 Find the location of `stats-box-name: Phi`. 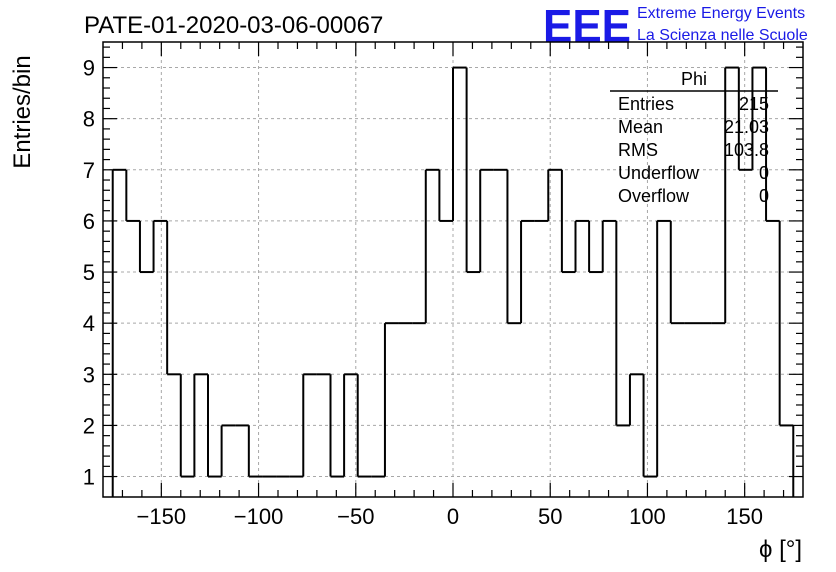

stats-box-name: Phi is located at coordinates (694, 79).